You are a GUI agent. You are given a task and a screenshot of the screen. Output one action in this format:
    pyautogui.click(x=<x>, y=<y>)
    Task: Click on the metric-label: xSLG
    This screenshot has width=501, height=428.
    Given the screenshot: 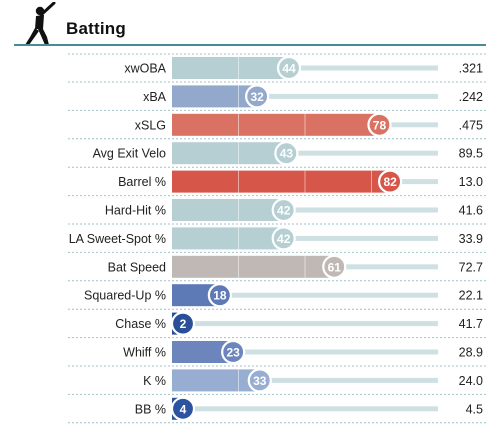 What is the action you would take?
    pyautogui.click(x=150, y=125)
    